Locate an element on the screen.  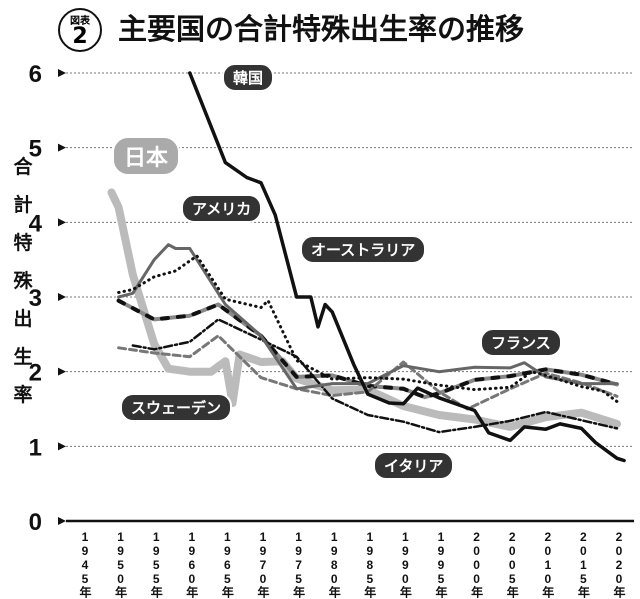
x-tick-label: 1960年 is located at coordinates (191, 564).